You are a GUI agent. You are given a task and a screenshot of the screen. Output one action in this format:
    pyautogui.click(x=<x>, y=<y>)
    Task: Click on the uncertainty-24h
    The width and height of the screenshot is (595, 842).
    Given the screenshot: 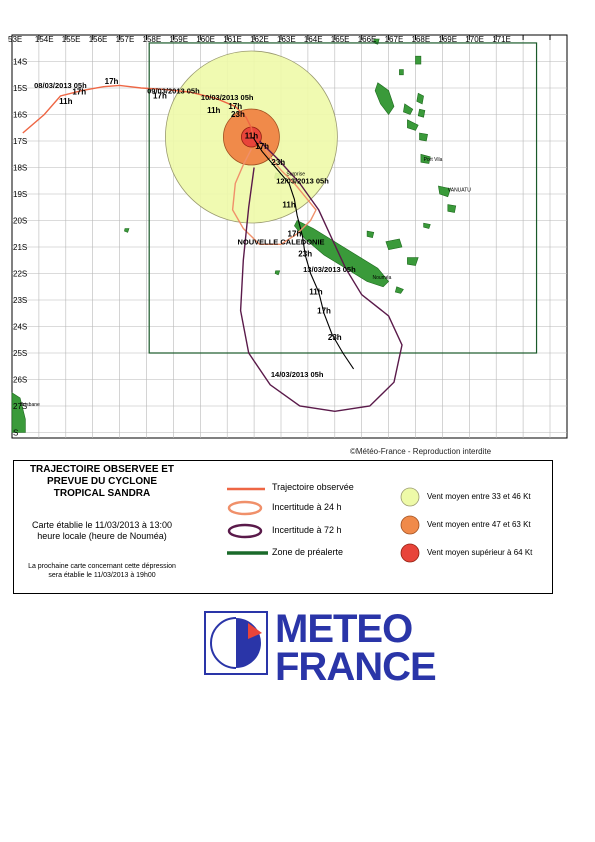 What is the action you would take?
    pyautogui.click(x=274, y=194)
    